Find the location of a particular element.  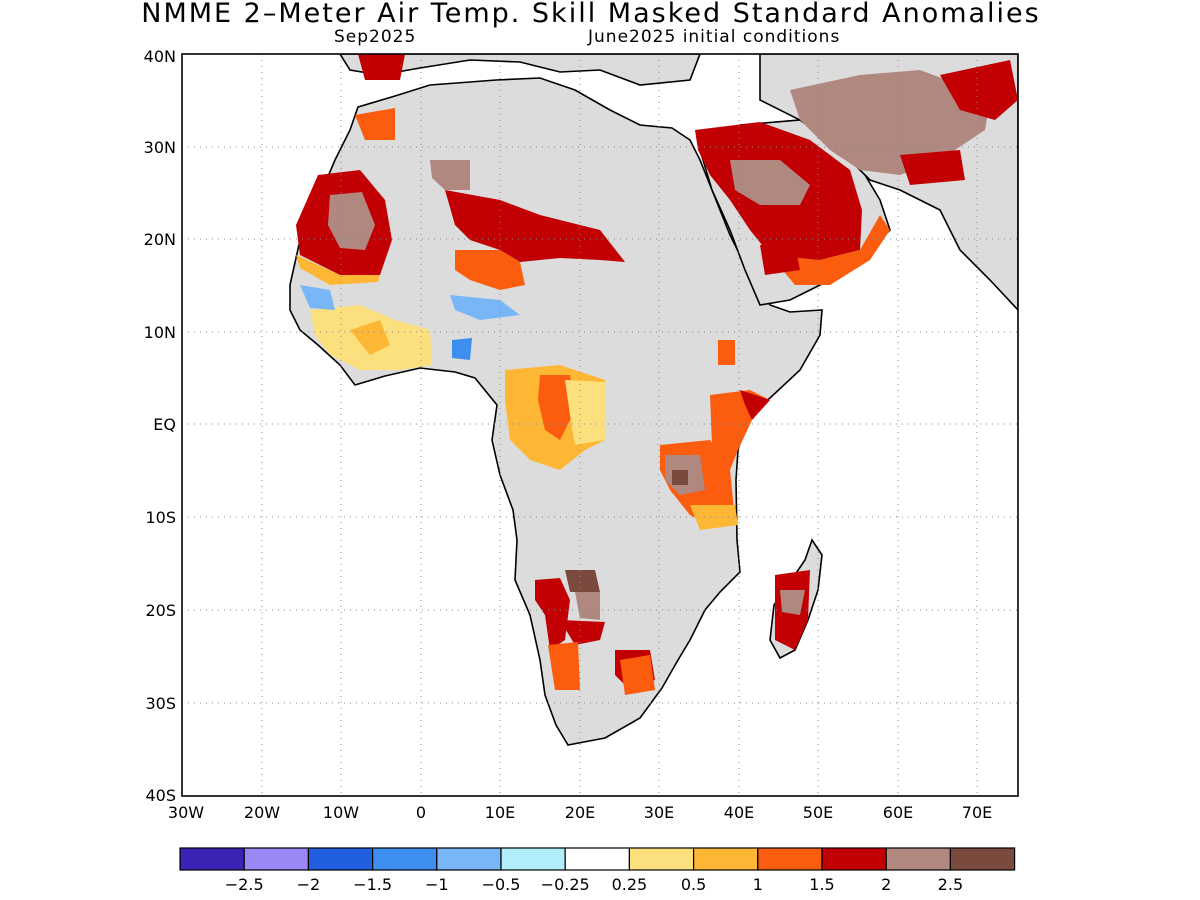

lon-tick: 40E is located at coordinates (739, 812).